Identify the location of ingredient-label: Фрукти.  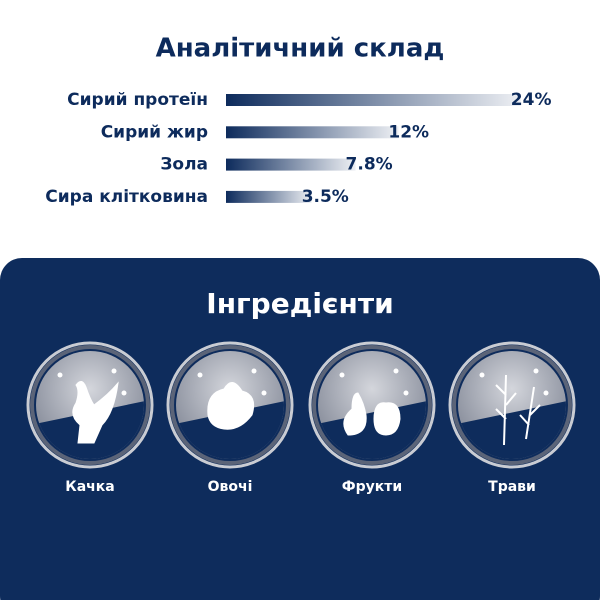
(372, 487).